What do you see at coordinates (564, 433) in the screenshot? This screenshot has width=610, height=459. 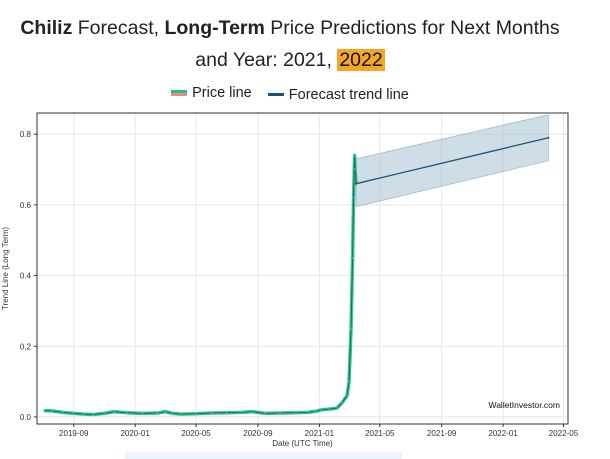 I see `x-tick-label: 2022-05` at bounding box center [564, 433].